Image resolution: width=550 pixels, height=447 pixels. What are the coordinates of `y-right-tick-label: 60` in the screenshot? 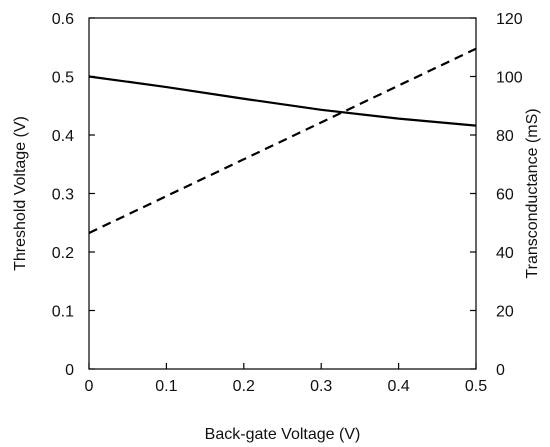 It's located at (505, 195).